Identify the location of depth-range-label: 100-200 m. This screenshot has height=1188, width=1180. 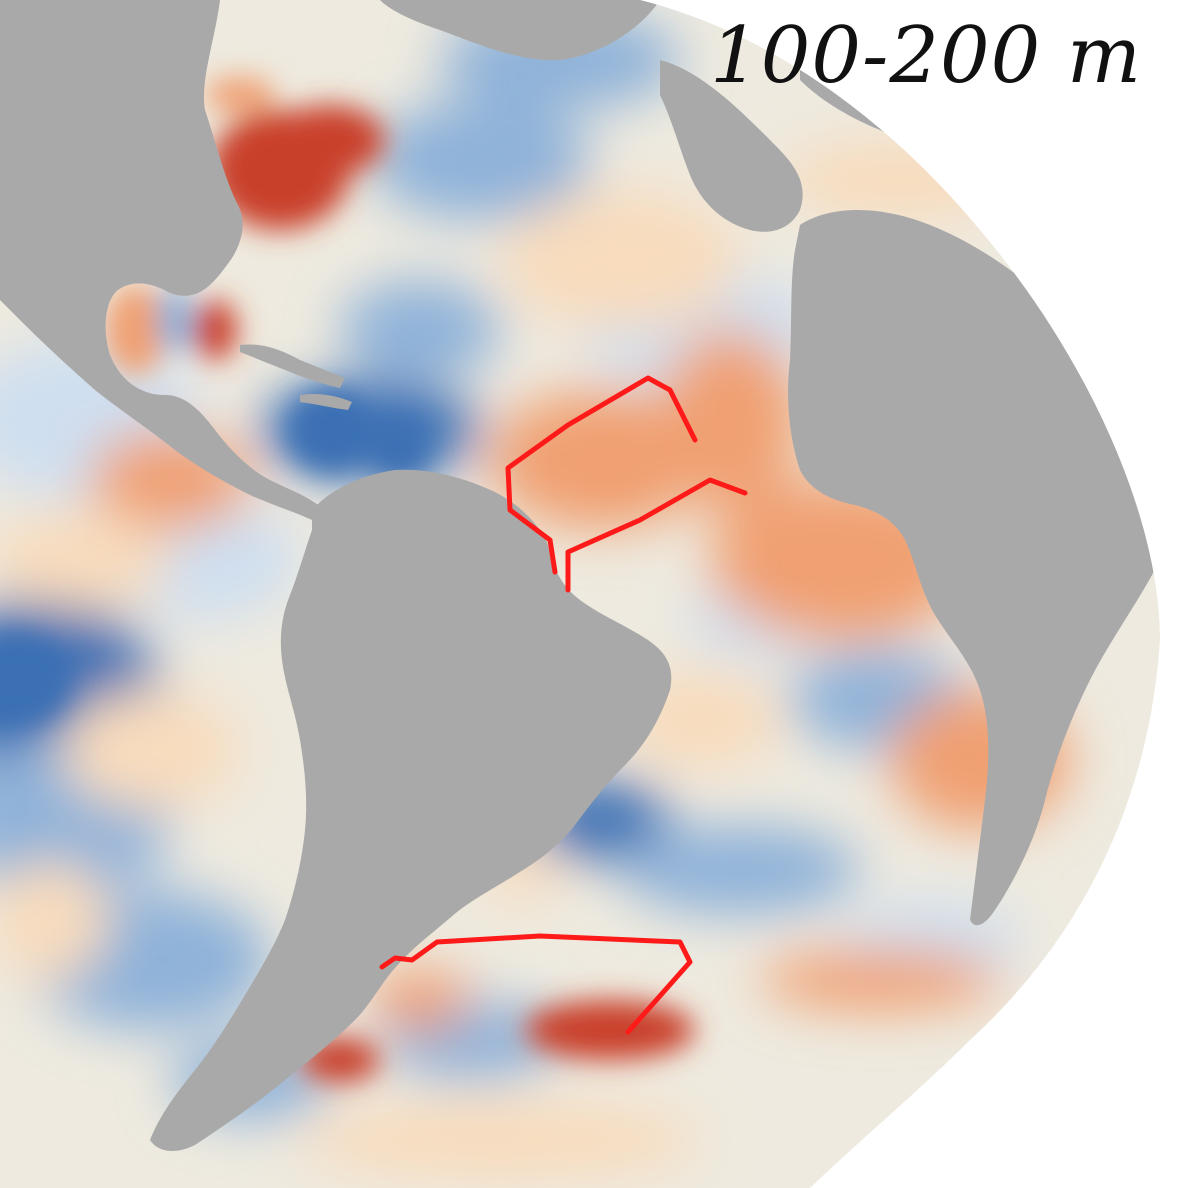
(926, 56).